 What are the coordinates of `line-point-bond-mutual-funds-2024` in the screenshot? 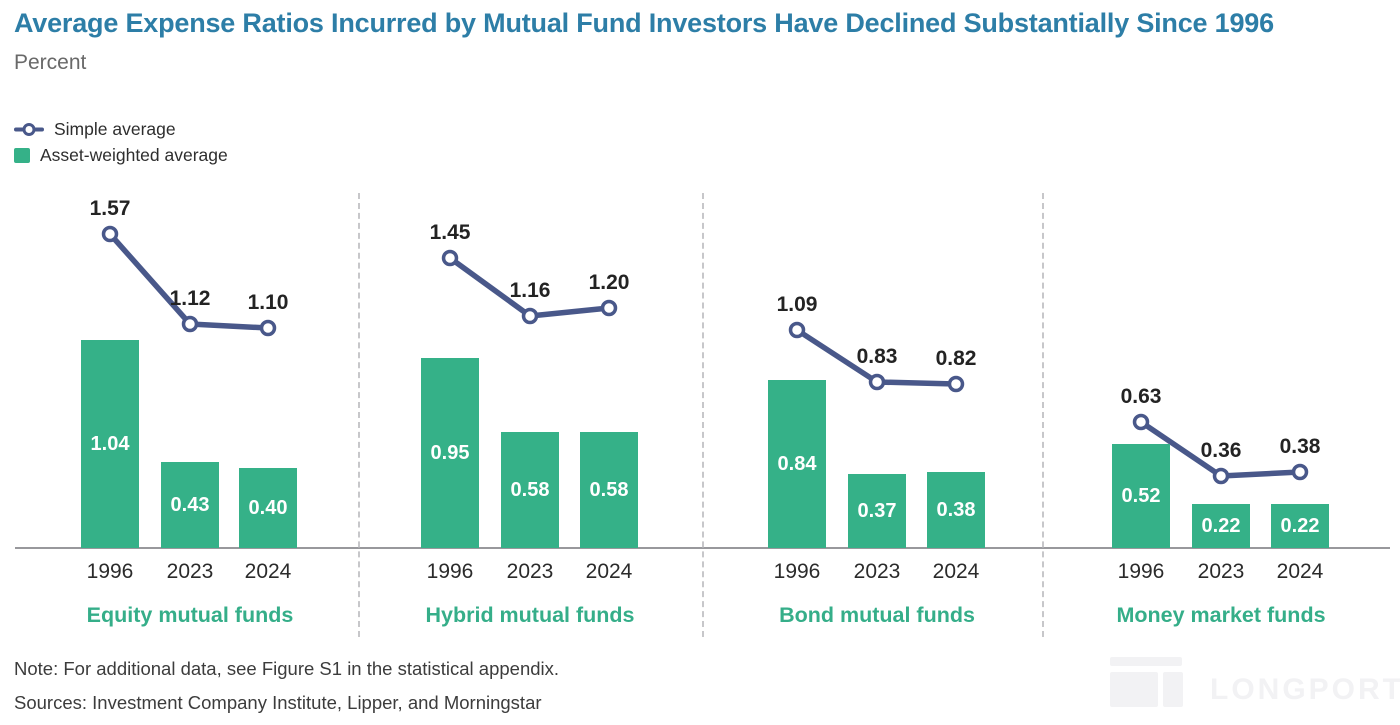 It's located at (956, 384).